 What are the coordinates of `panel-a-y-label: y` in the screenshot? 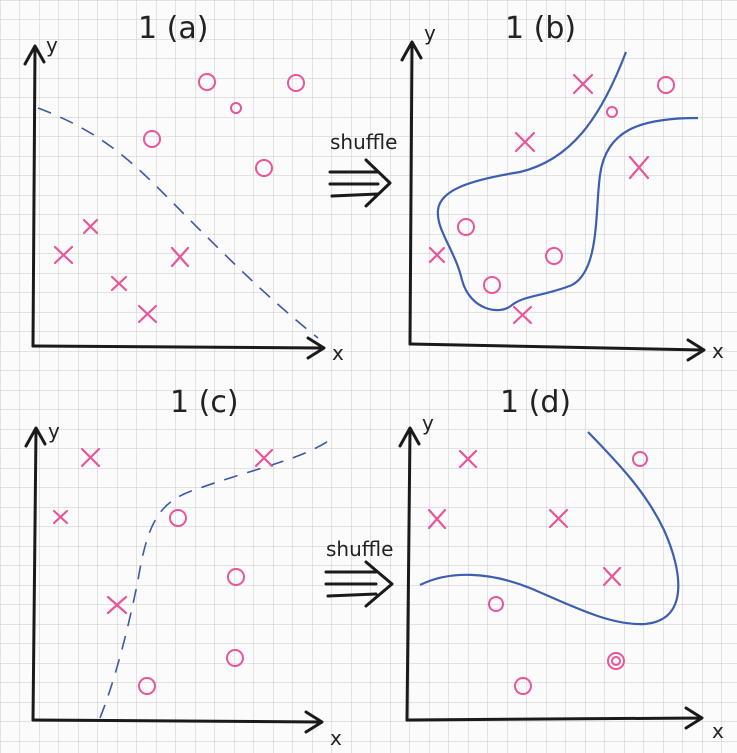 It's located at (52, 45).